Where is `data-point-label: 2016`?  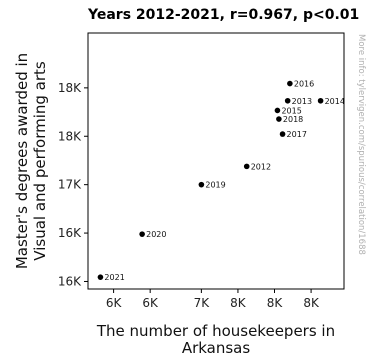 data-point-label: 2016 is located at coordinates (304, 84).